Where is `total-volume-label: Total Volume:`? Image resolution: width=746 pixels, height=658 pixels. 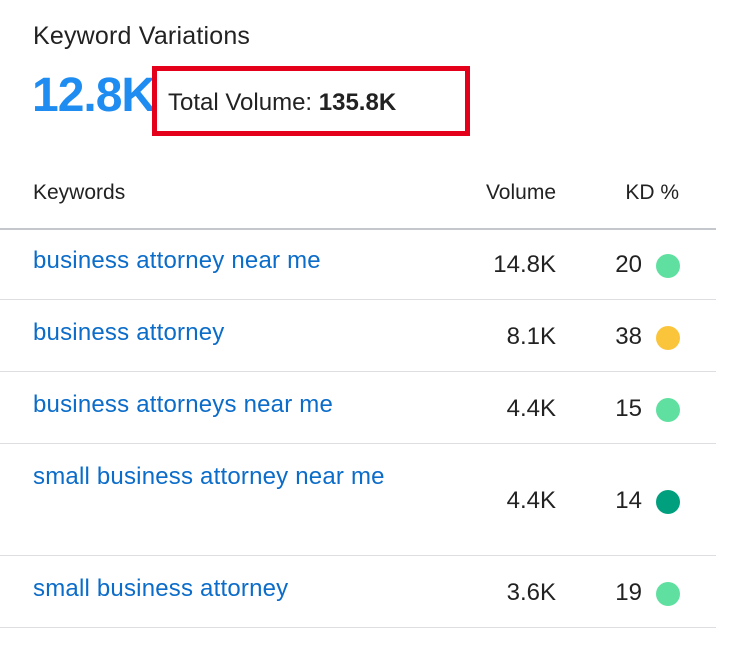 total-volume-label: Total Volume: is located at coordinates (240, 102).